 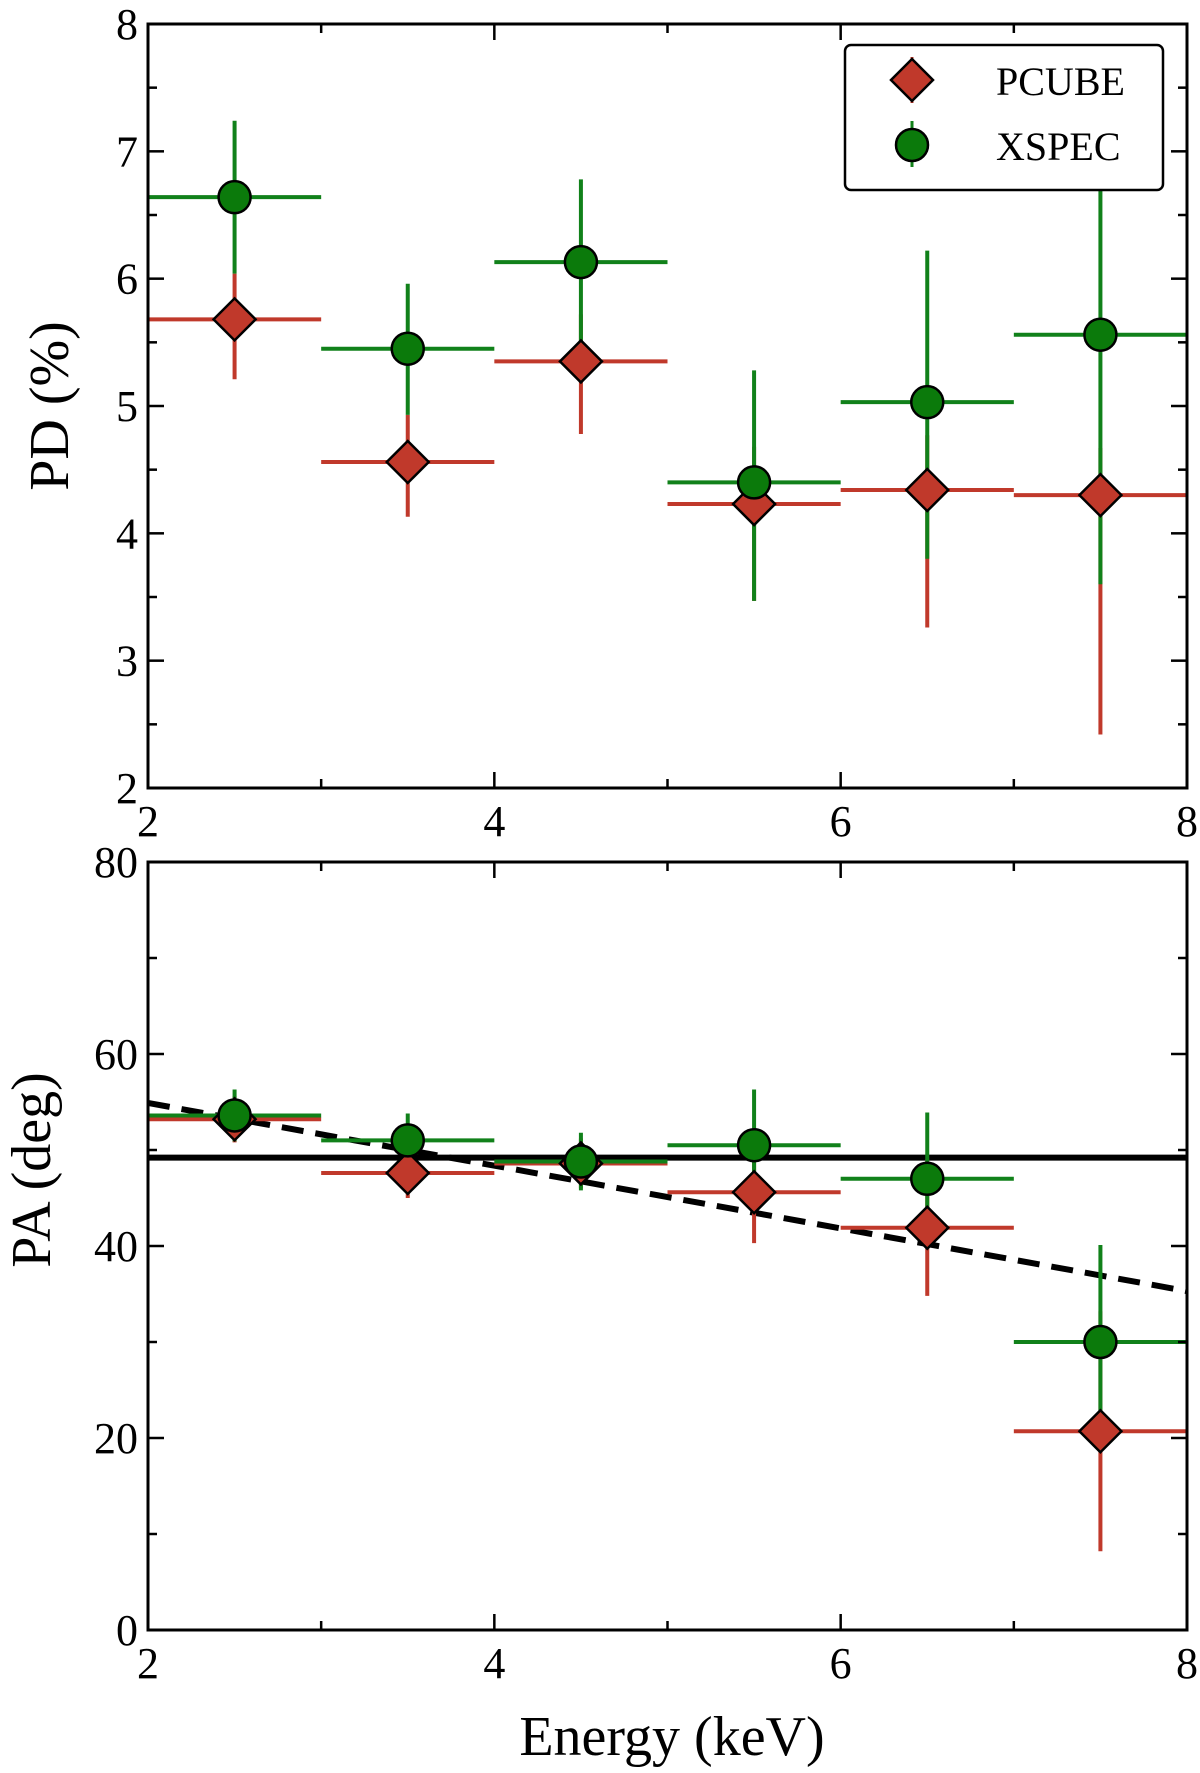 I want to click on legend-entry-xspec: XSPEC, so click(x=1007, y=145).